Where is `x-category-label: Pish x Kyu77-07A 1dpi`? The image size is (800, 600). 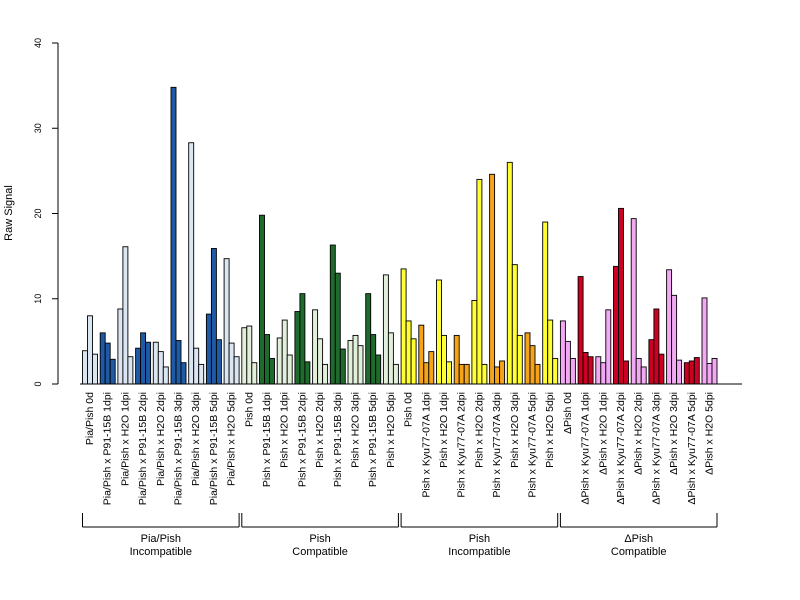
x-category-label: Pish x Kyu77-07A 1dpi is located at coordinates (426, 445).